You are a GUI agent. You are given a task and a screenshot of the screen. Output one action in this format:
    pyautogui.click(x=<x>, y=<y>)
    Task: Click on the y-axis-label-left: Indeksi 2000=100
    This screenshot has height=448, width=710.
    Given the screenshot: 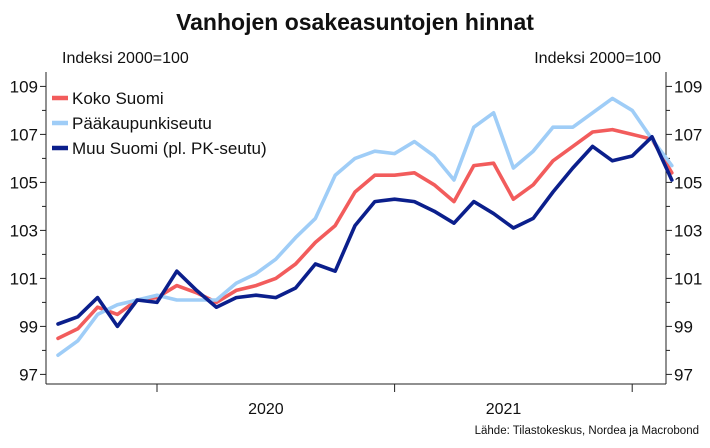 What is the action you would take?
    pyautogui.click(x=125, y=58)
    